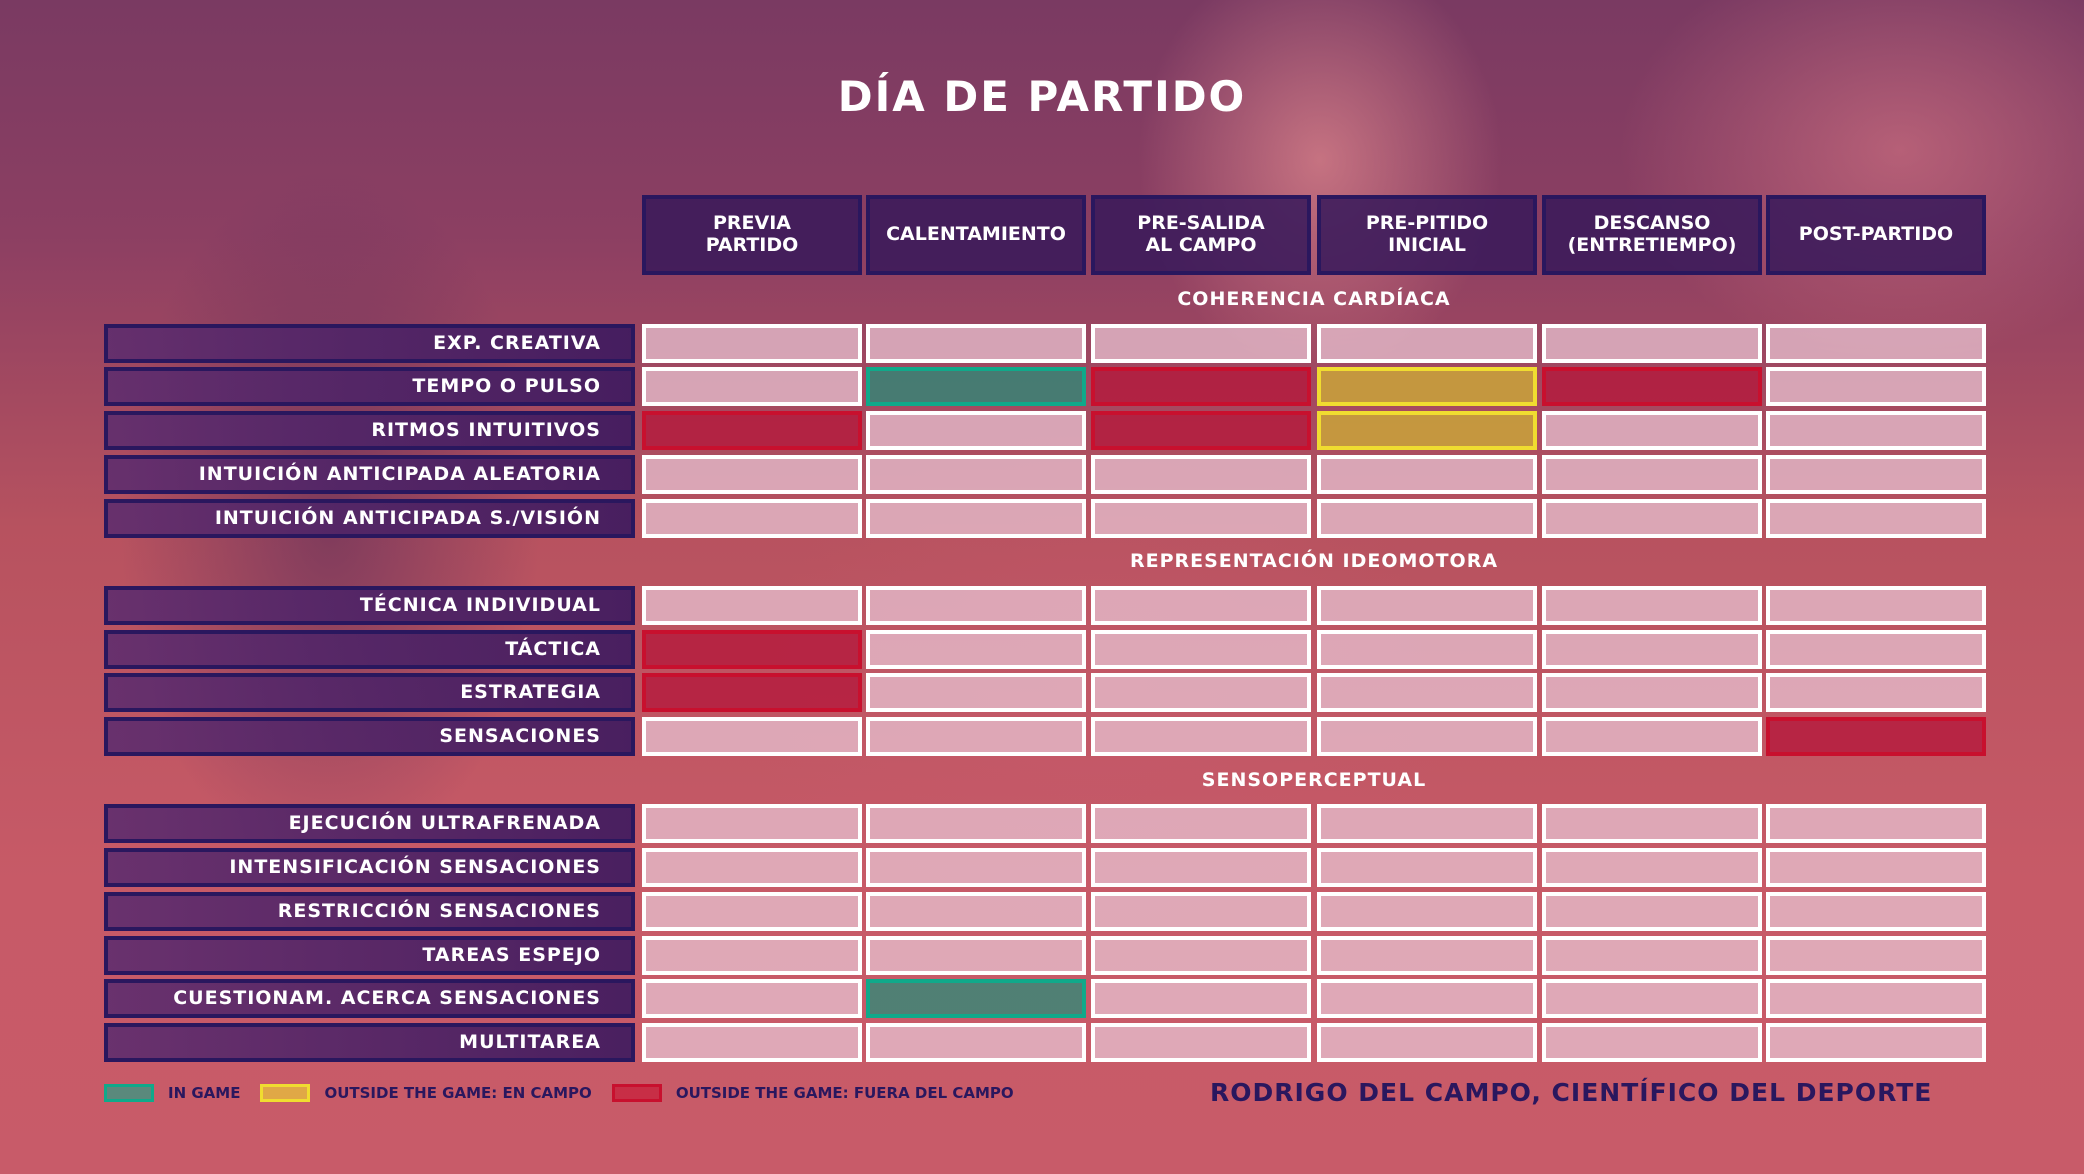 The height and width of the screenshot is (1174, 2084). What do you see at coordinates (369, 343) in the screenshot?
I see `row-label: EXP. CREATIVA` at bounding box center [369, 343].